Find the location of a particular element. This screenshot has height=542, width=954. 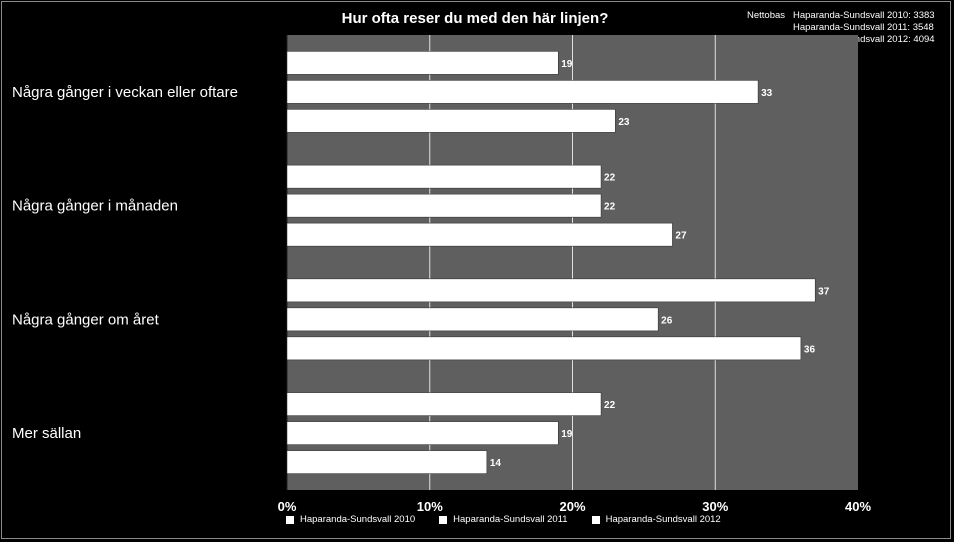

value-label-0-1: 33 is located at coordinates (767, 93).